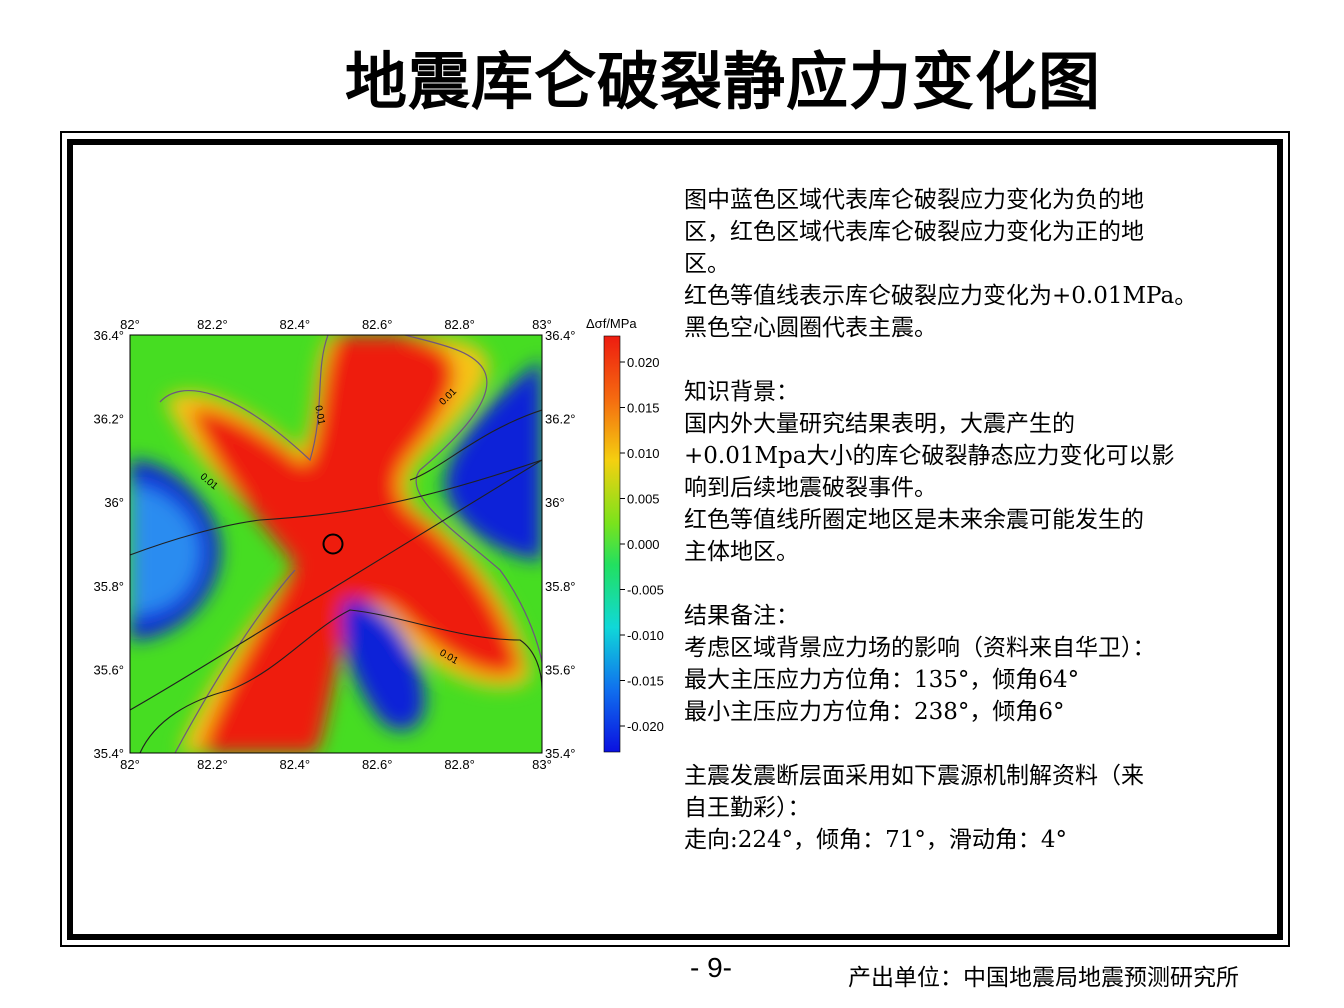 This screenshot has height=1008, width=1344. I want to click on colorbar-tick-label: -0.005, so click(645, 590).